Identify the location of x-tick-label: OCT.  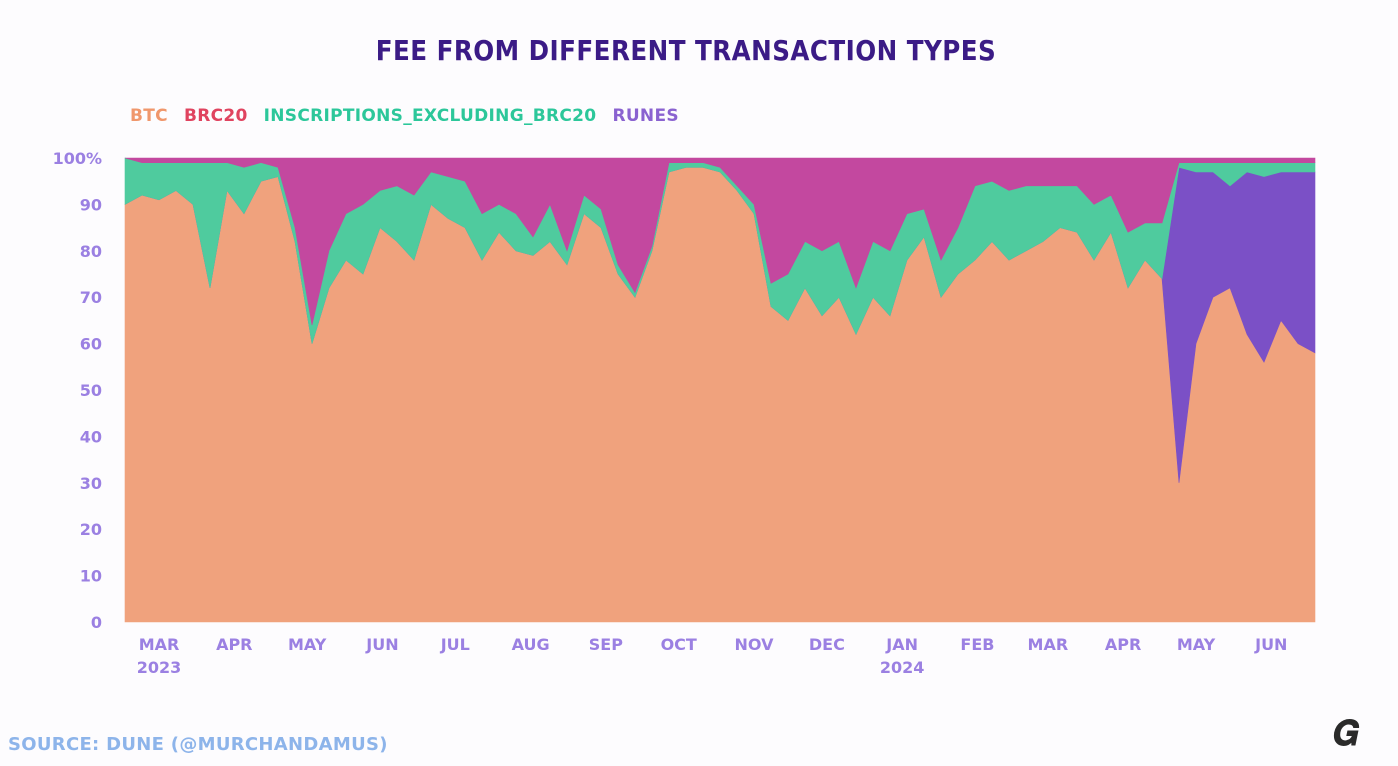
(679, 644).